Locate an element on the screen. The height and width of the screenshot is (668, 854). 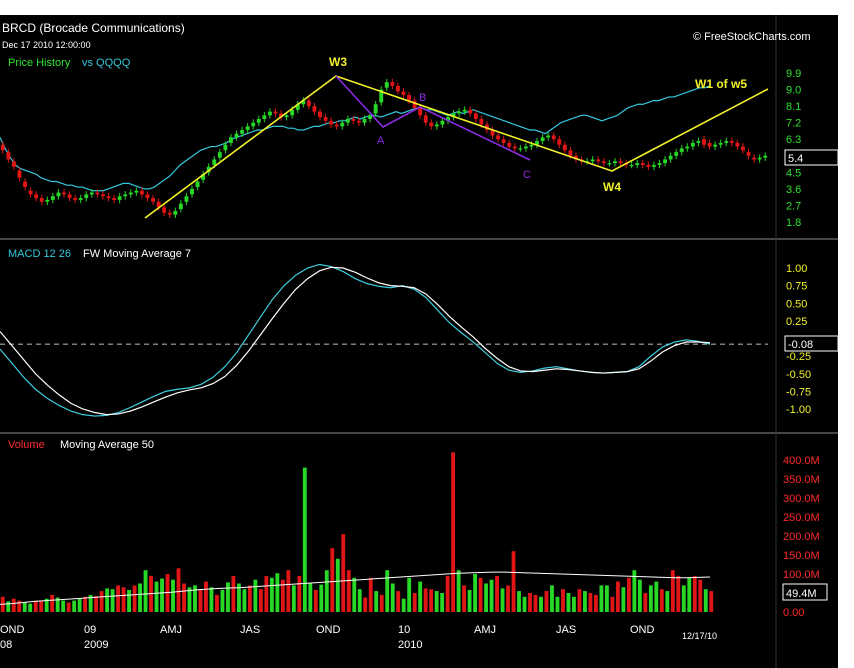
x-tick: OND is located at coordinates (12, 630).